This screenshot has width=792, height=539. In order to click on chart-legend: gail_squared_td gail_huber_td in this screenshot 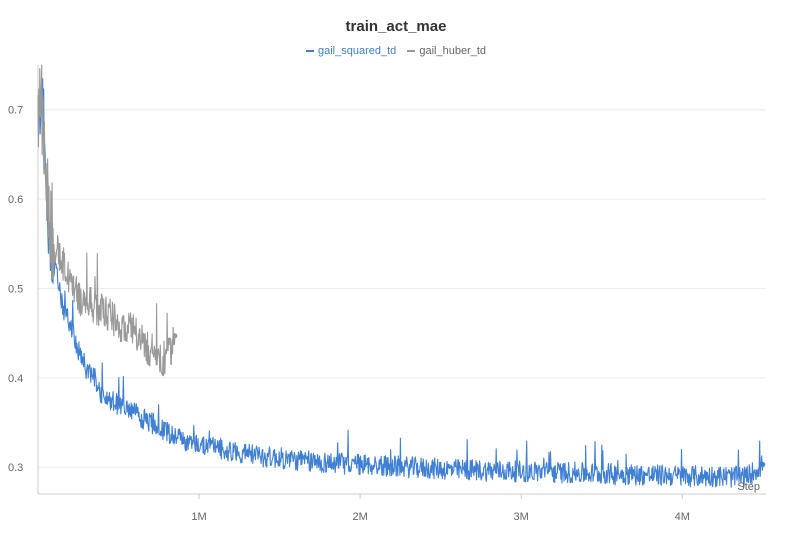, I will do `click(396, 50)`.